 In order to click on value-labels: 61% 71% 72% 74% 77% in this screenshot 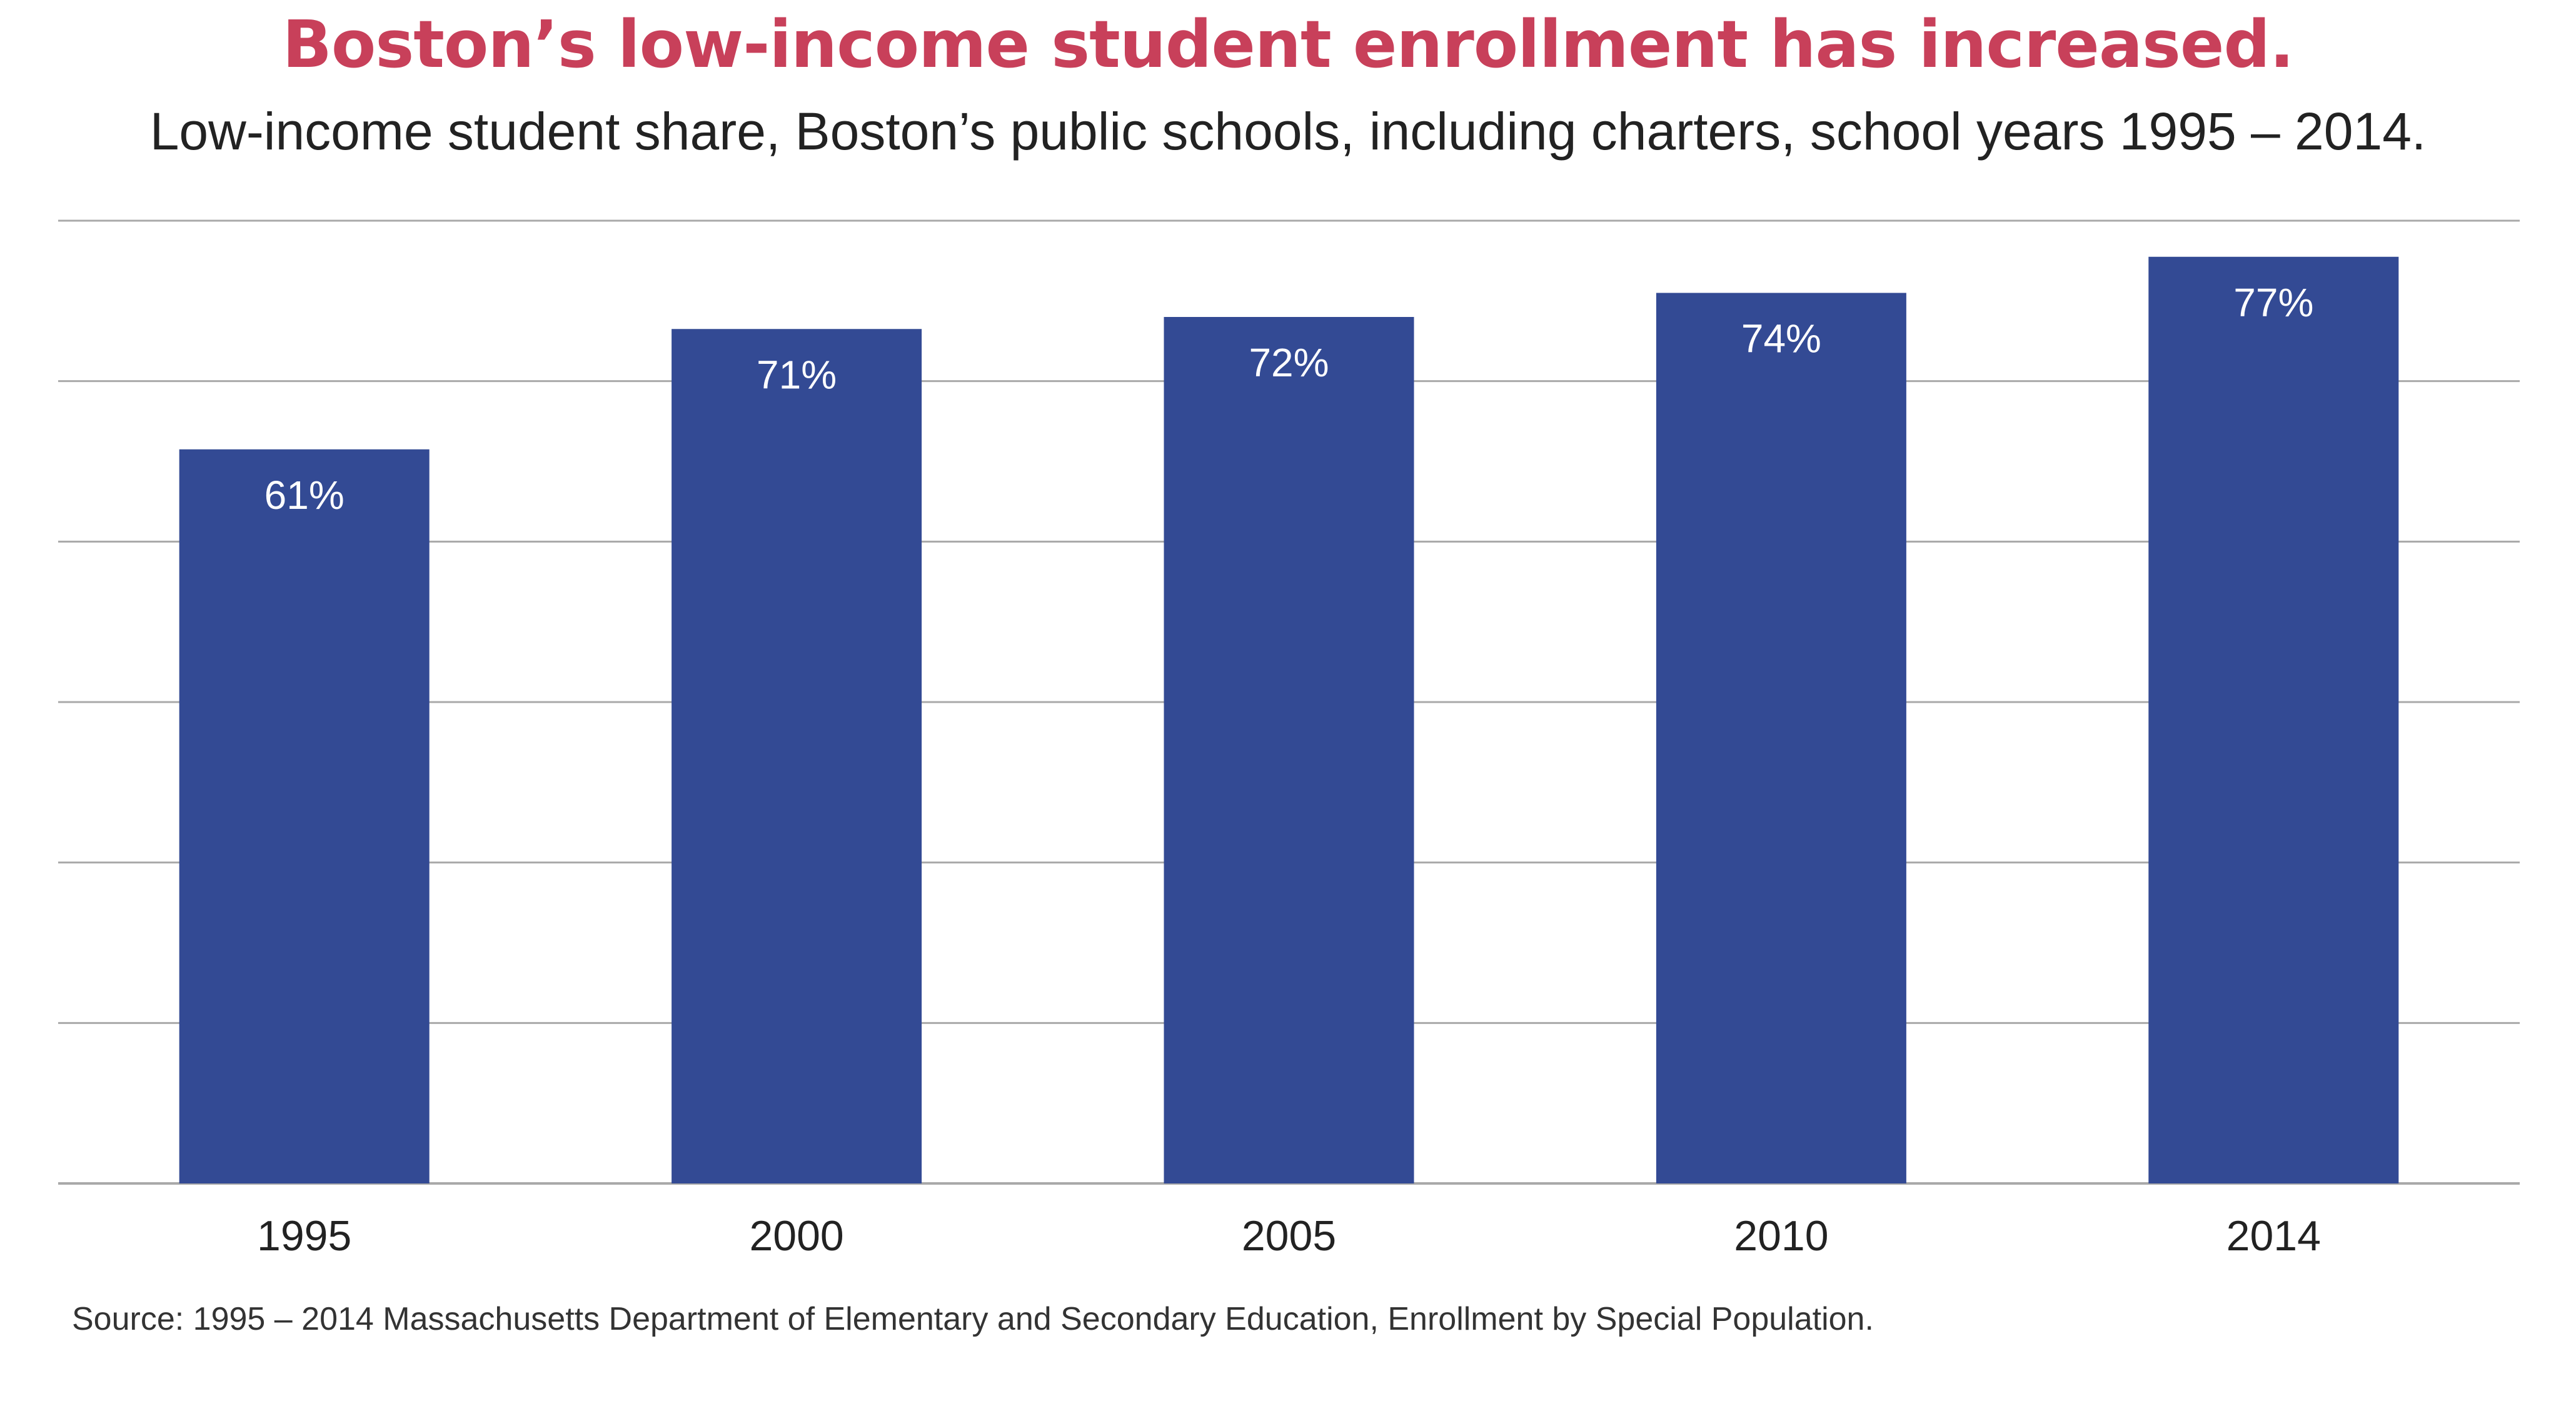, I will do `click(1289, 399)`.